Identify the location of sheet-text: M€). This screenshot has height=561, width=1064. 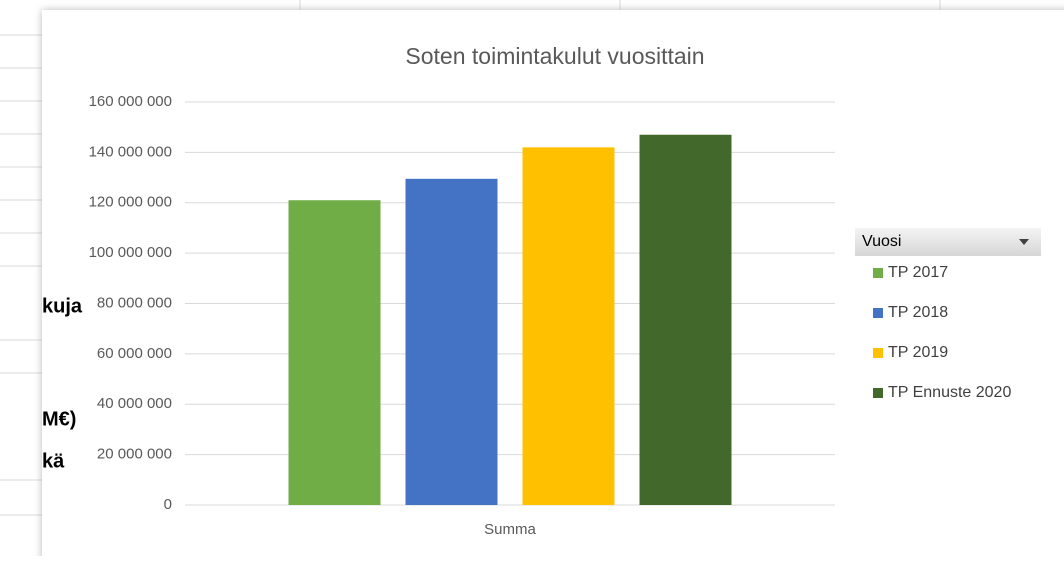
(59, 419).